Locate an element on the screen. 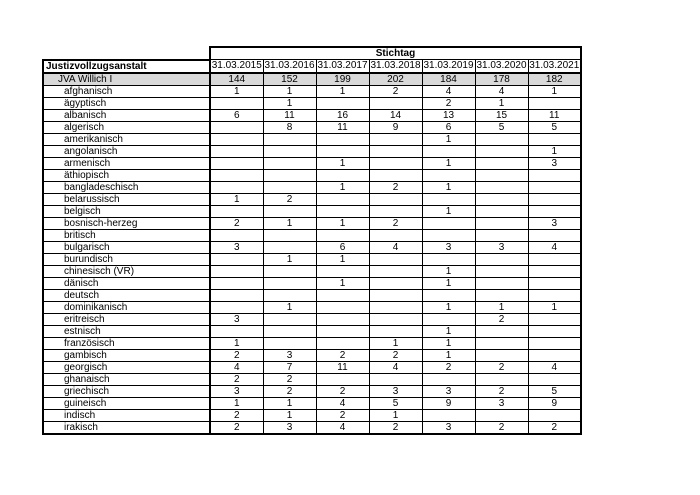 Image resolution: width=700 pixels, height=495 pixels. nationality-label: burundisch is located at coordinates (126, 259).